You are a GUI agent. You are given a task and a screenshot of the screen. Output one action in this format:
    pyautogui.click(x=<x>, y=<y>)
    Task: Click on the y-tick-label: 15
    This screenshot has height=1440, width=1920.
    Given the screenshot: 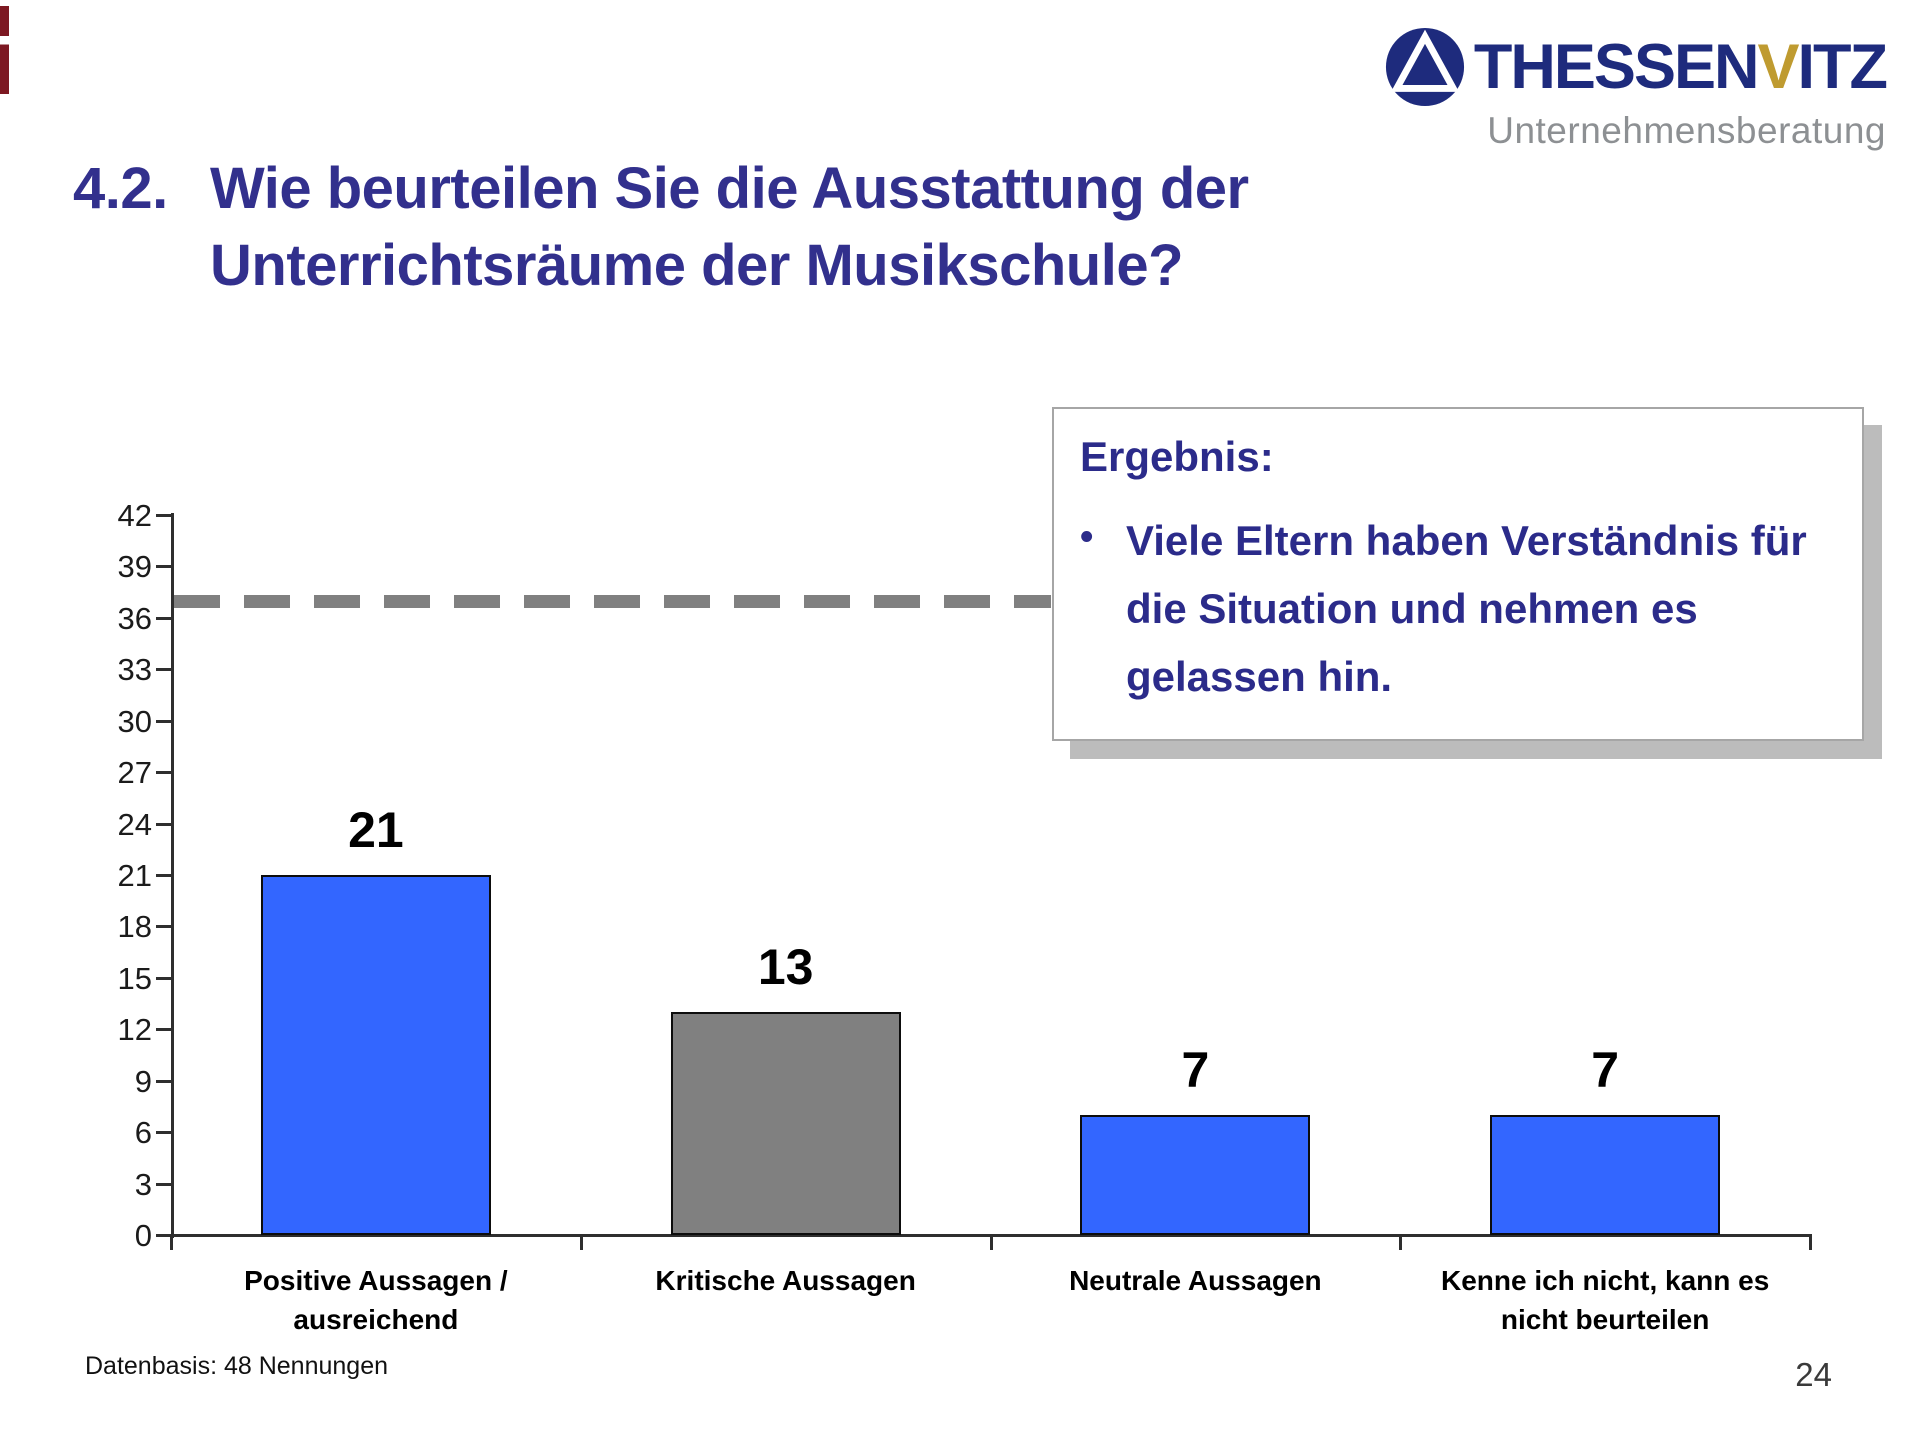 What is the action you would take?
    pyautogui.click(x=134, y=978)
    